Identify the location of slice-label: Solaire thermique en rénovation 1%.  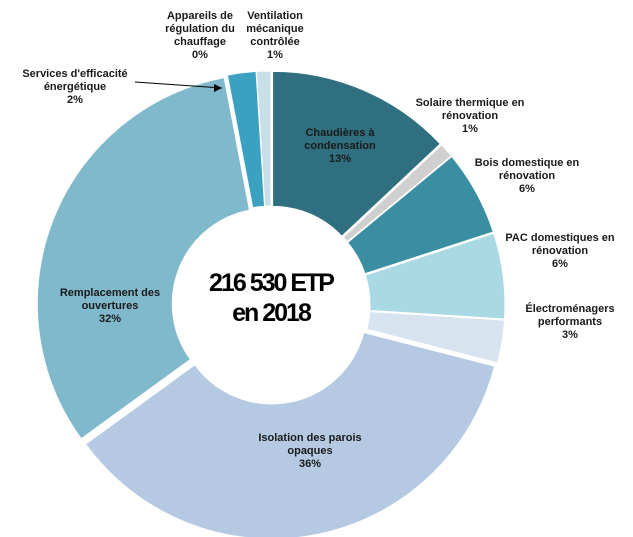
(470, 116).